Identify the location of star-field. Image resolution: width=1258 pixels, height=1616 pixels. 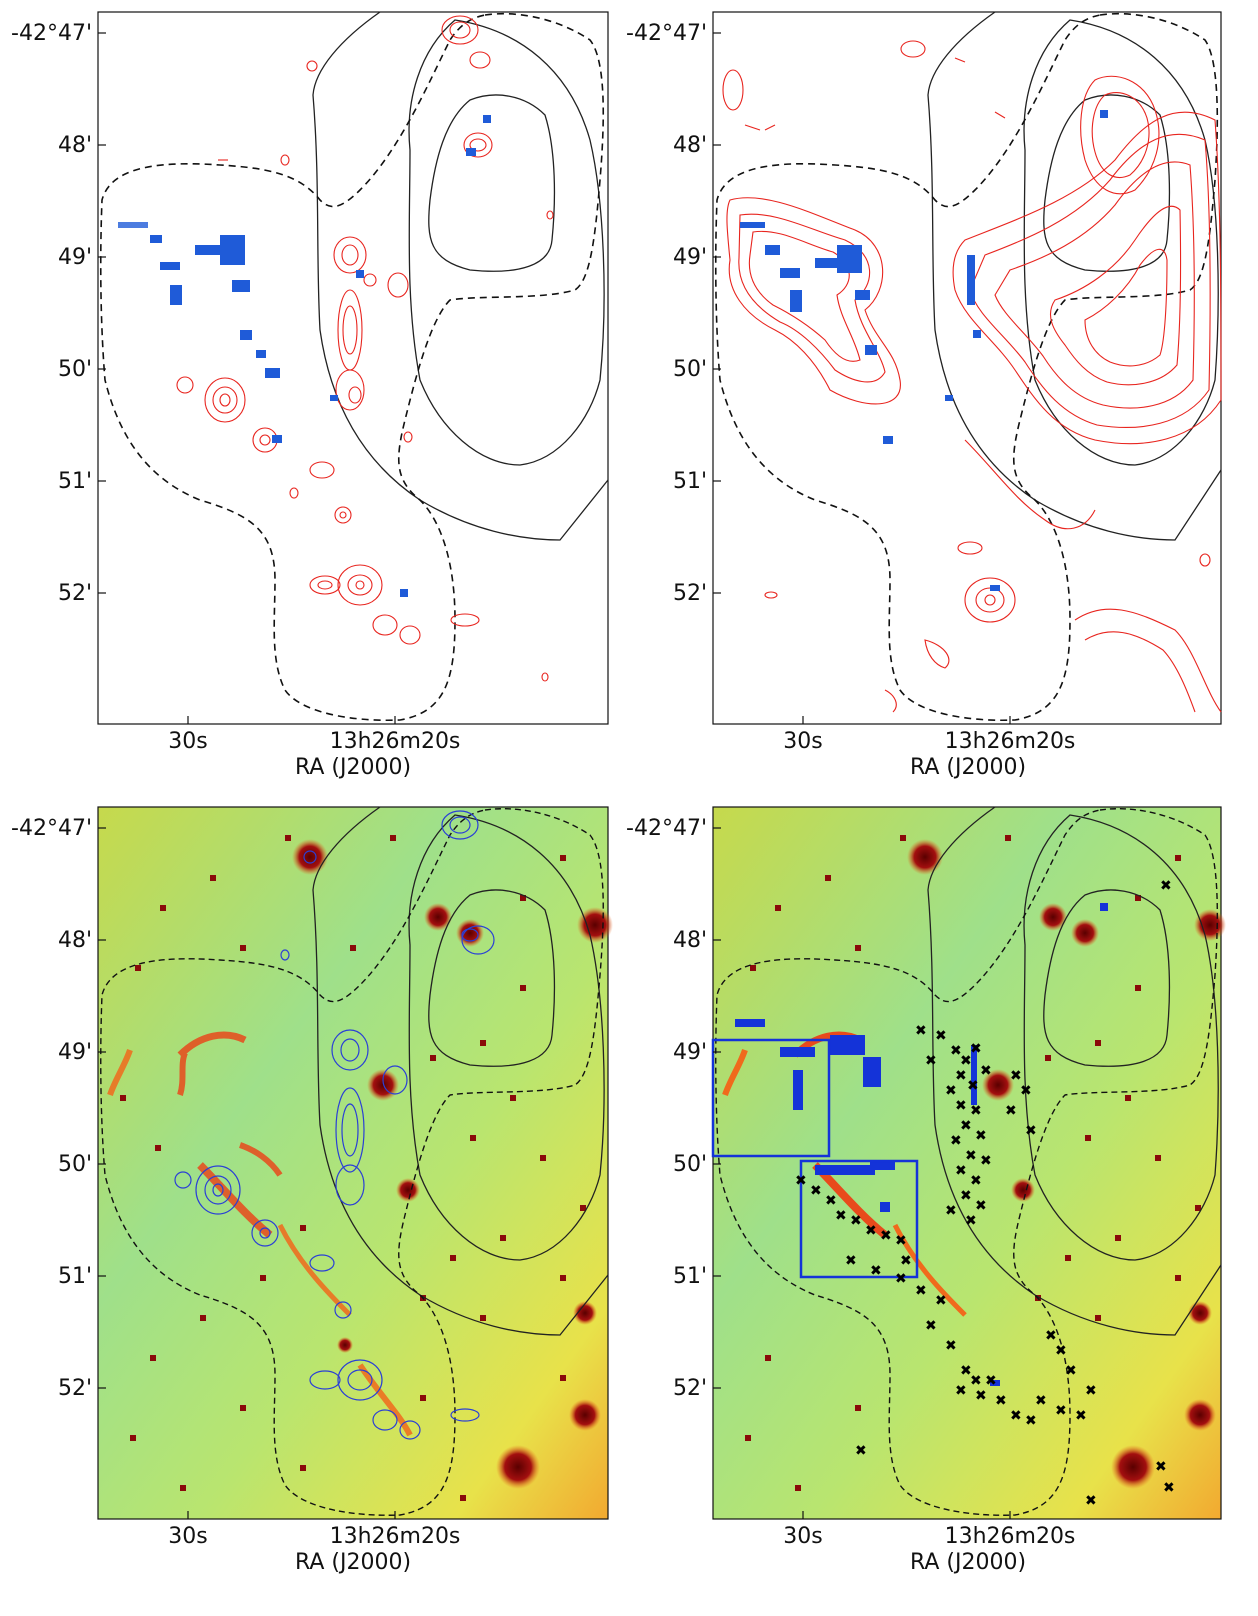
(1066, 1164).